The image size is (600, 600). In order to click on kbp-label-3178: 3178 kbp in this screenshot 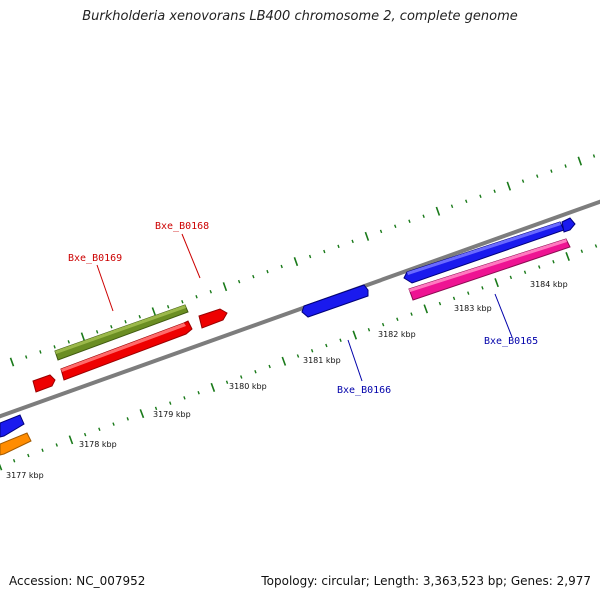, I will do `click(98, 444)`.